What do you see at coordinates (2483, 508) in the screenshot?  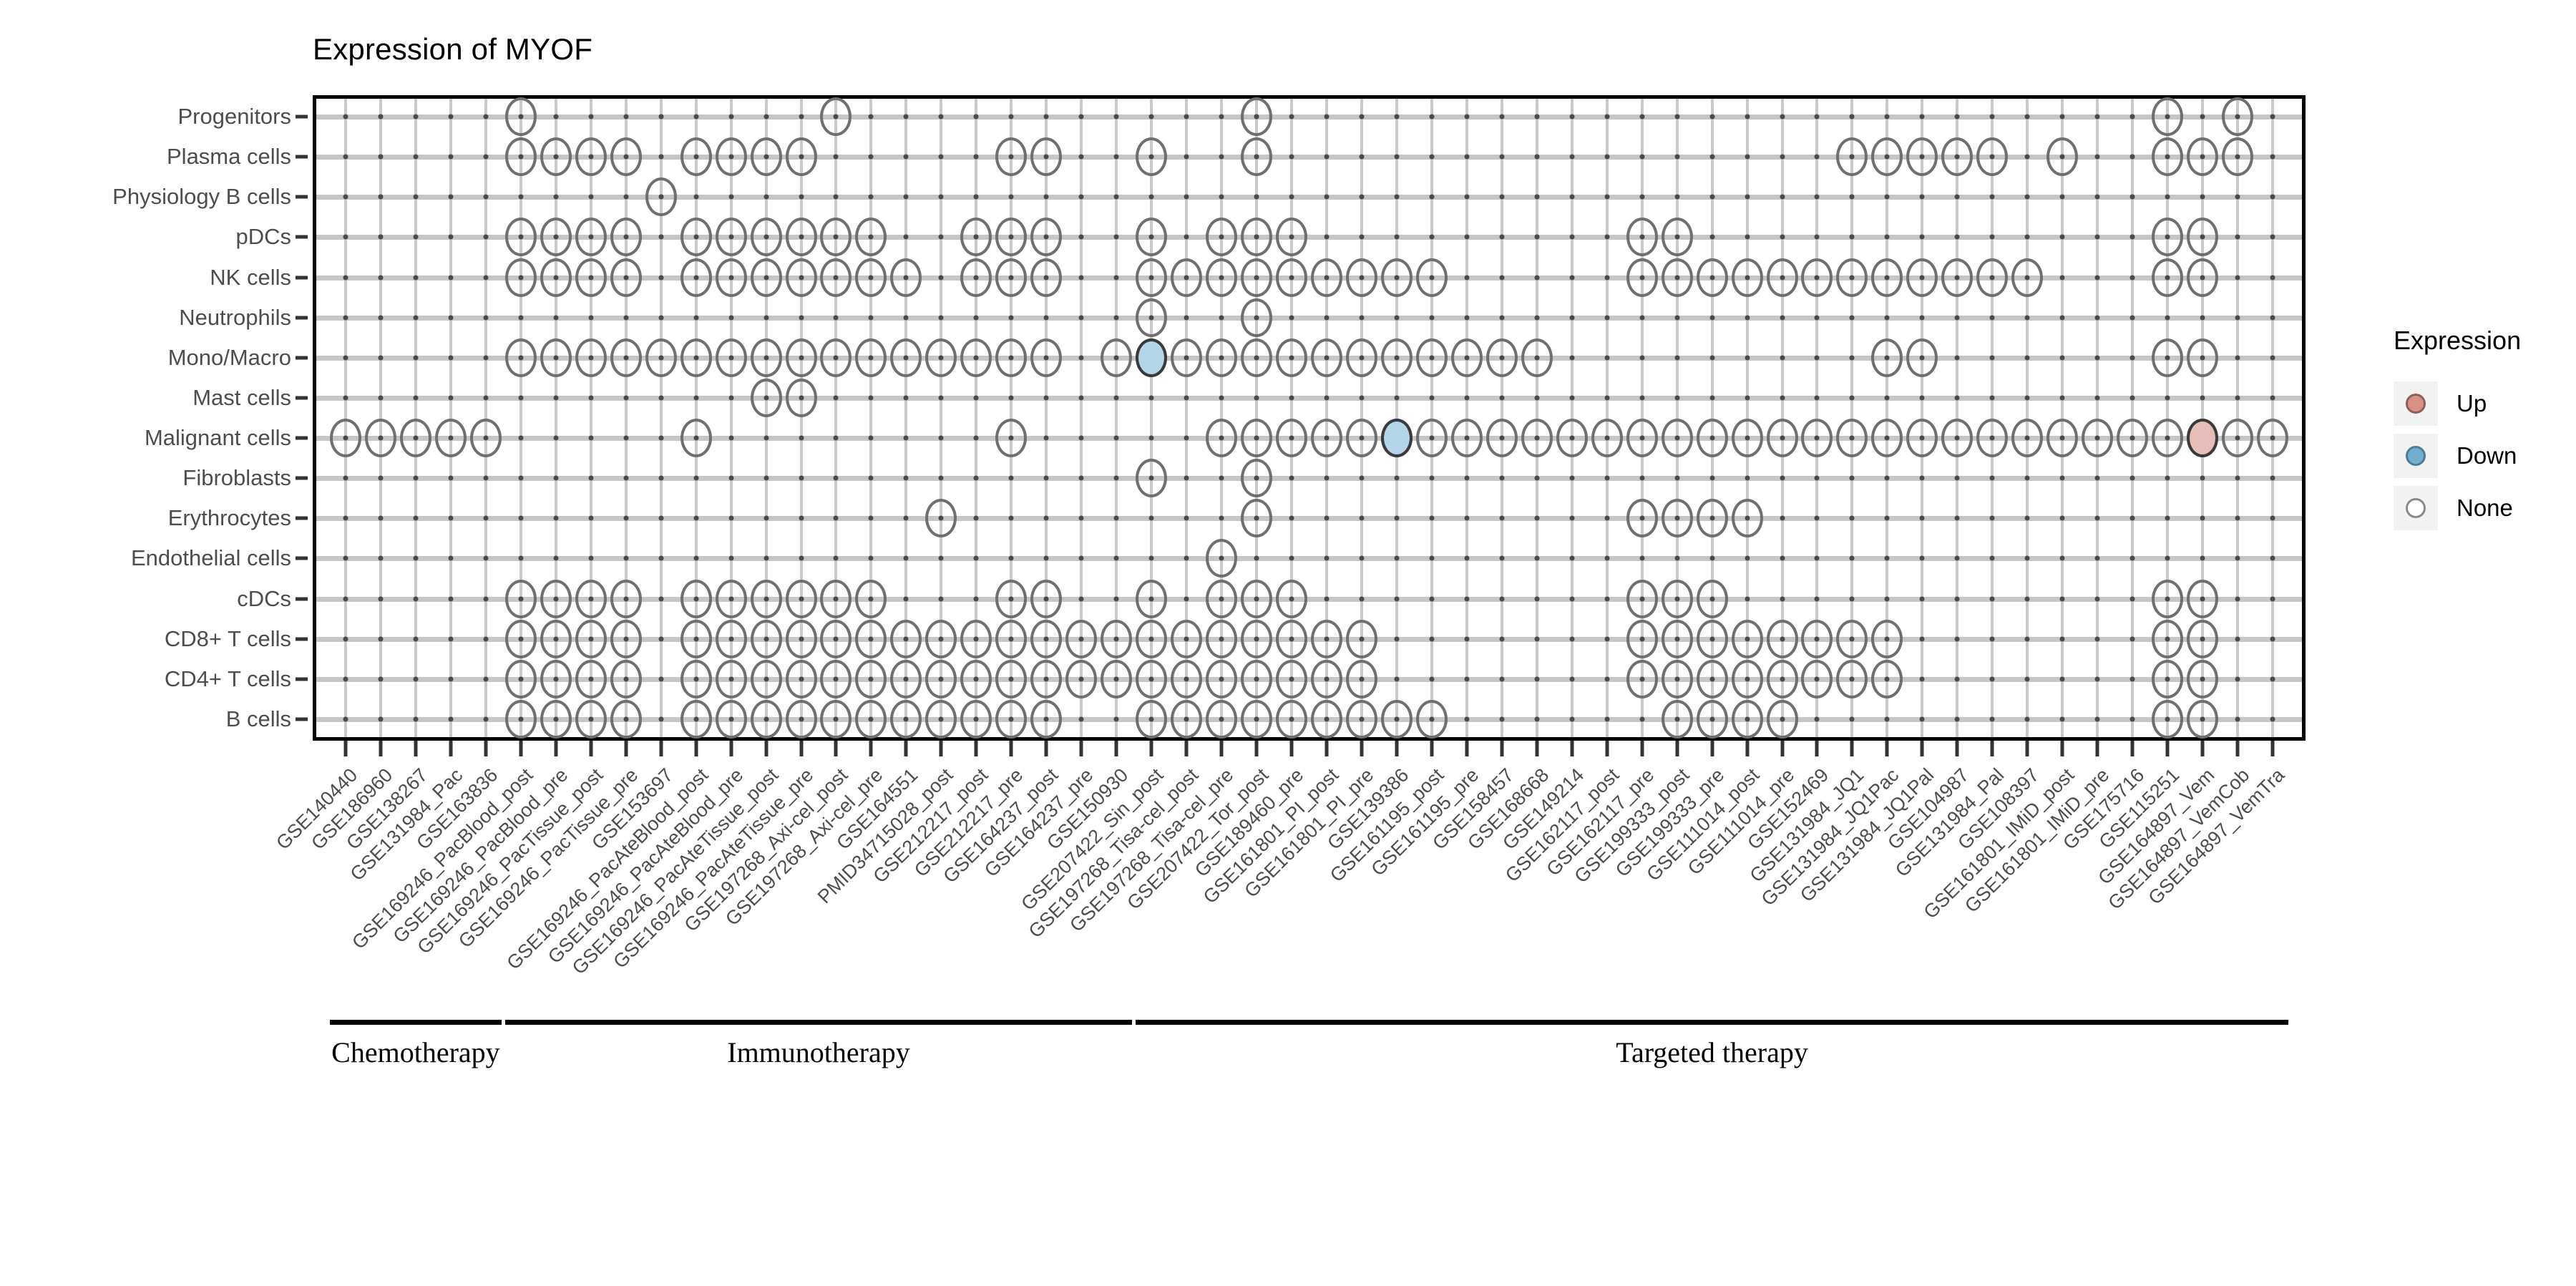 I see `legend-item: None` at bounding box center [2483, 508].